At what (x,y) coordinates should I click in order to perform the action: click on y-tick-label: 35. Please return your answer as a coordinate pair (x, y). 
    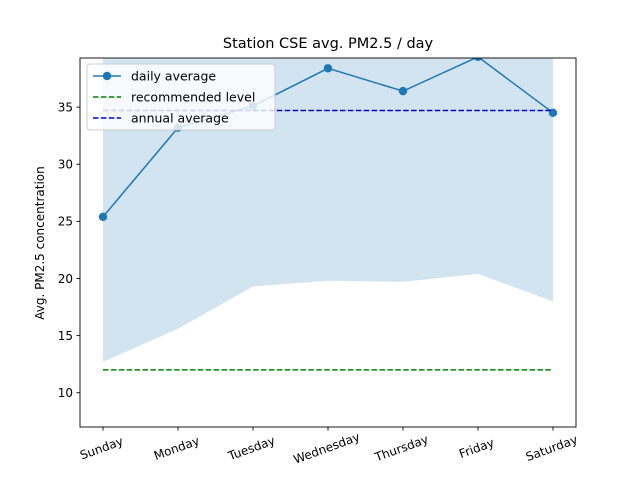
    Looking at the image, I should click on (65, 107).